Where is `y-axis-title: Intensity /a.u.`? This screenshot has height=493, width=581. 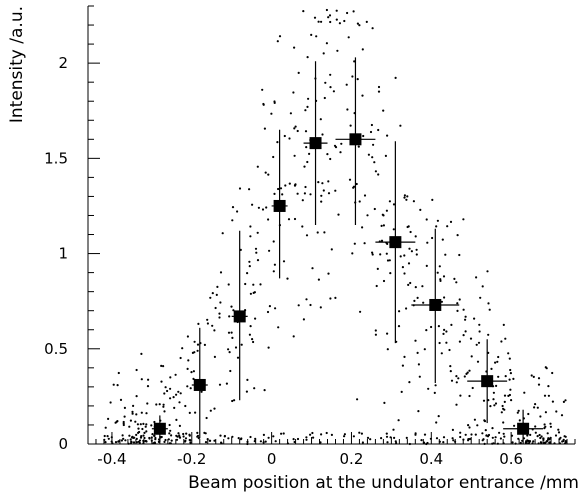 y-axis-title: Intensity /a.u. is located at coordinates (17, 64).